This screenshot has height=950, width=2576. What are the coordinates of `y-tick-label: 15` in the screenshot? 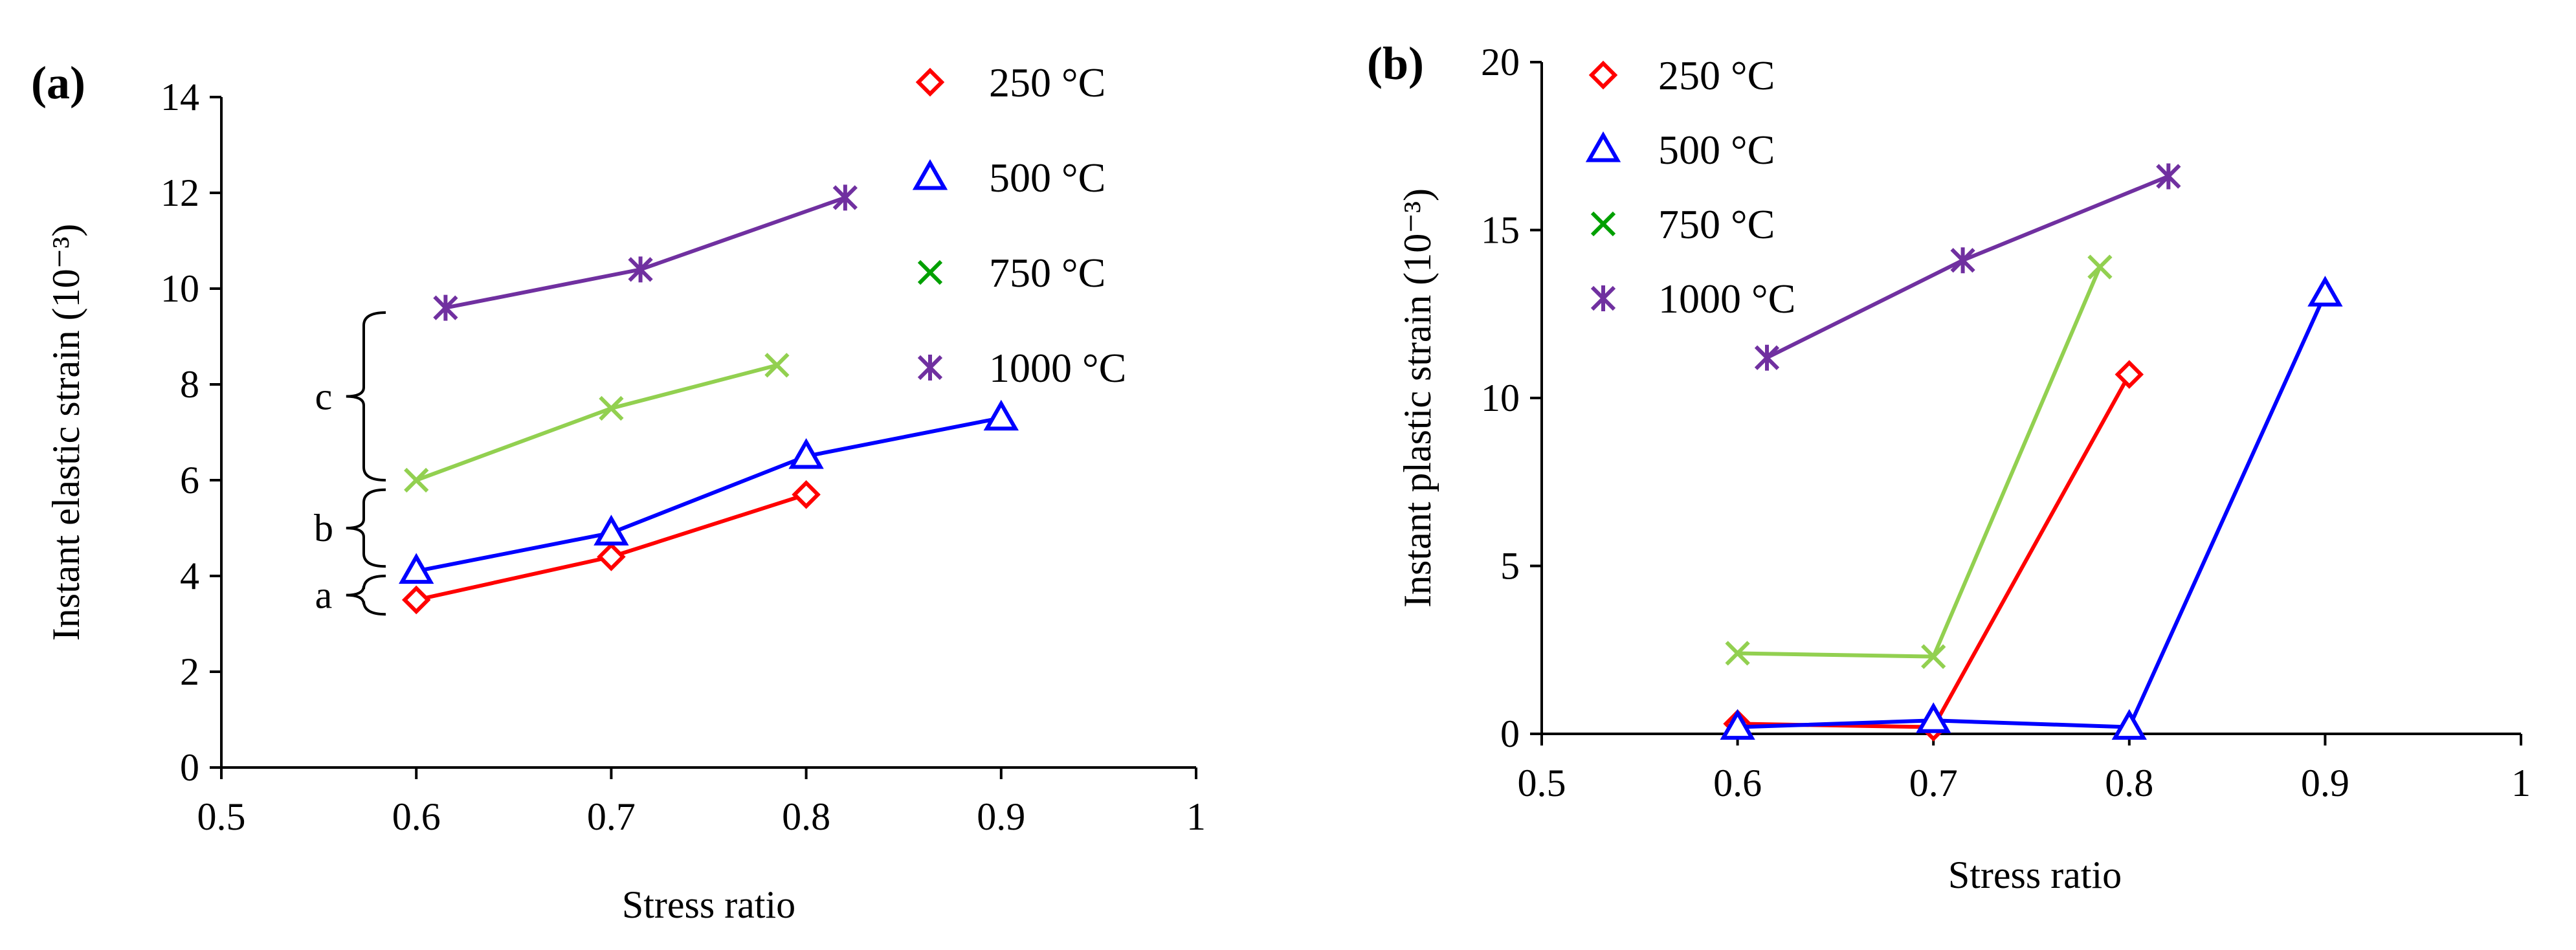 It's located at (1500, 230).